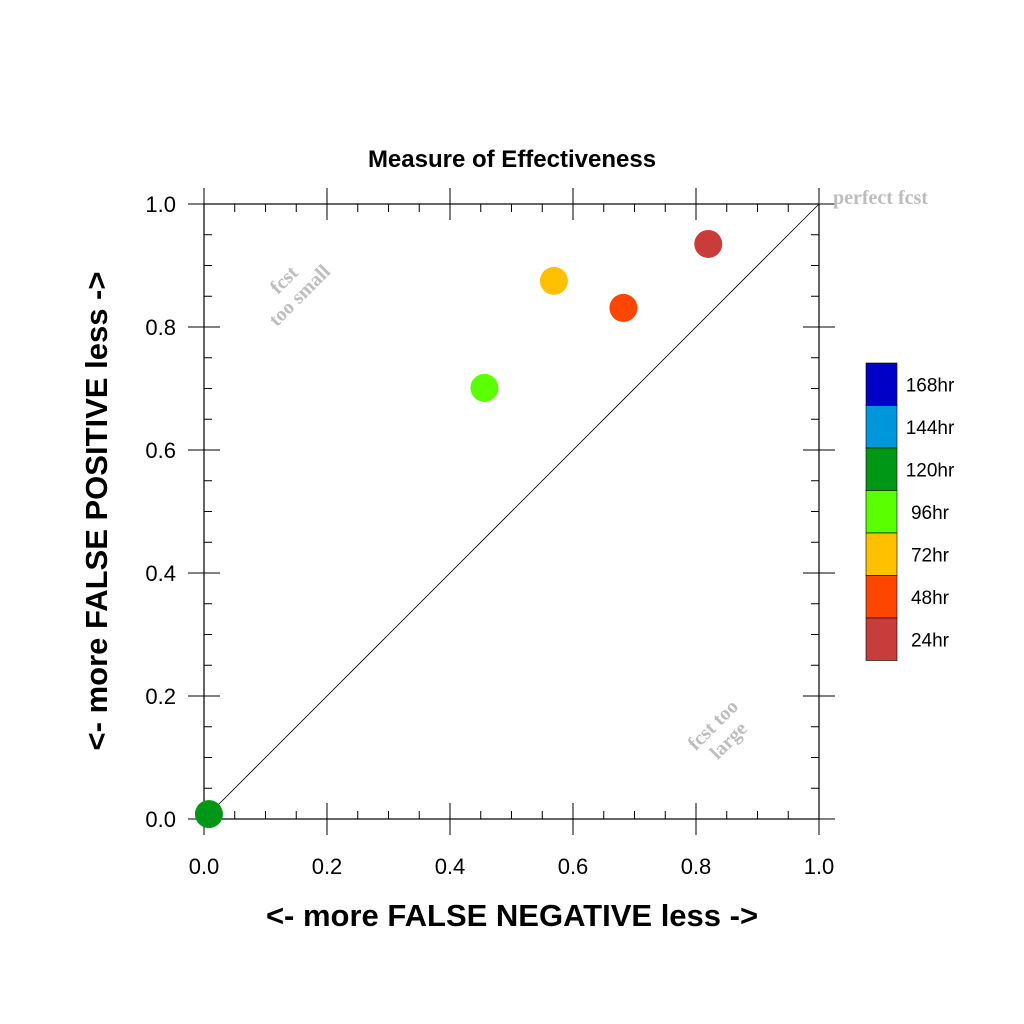 This screenshot has width=1024, height=1024. I want to click on x-axis-label: <- more FALSE NEGATIVE less ->, so click(512, 915).